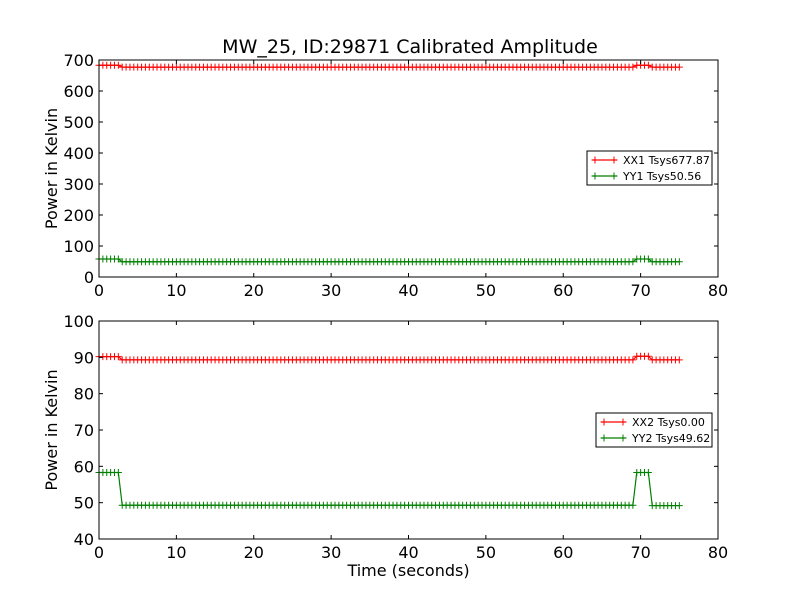  I want to click on y-tick-label: 70, so click(84, 430).